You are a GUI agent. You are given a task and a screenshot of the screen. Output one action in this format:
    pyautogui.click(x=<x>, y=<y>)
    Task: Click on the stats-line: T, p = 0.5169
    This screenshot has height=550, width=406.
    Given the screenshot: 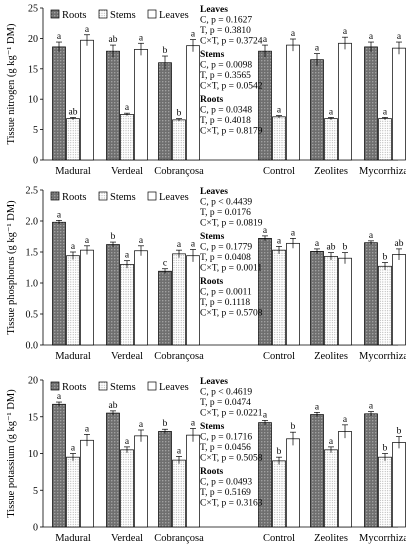 What is the action you would take?
    pyautogui.click(x=225, y=493)
    